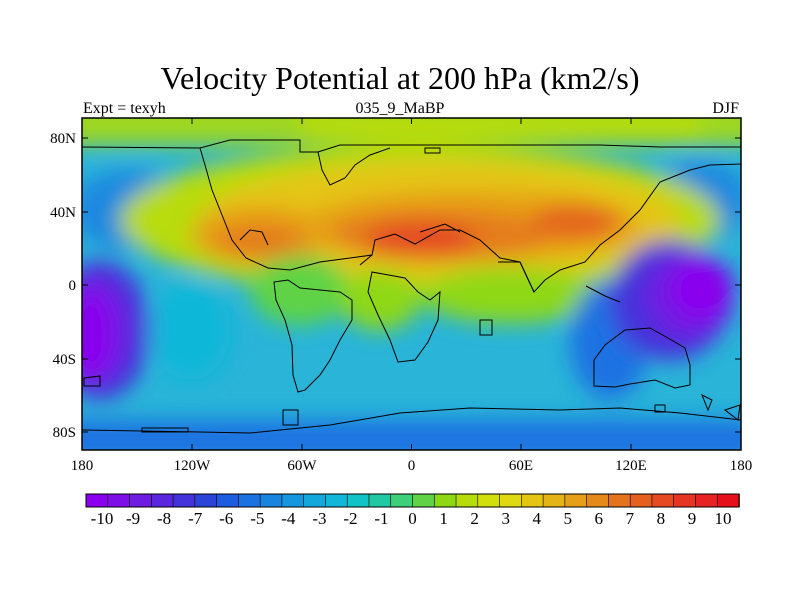  What do you see at coordinates (725, 108) in the screenshot?
I see `season-label: DJF` at bounding box center [725, 108].